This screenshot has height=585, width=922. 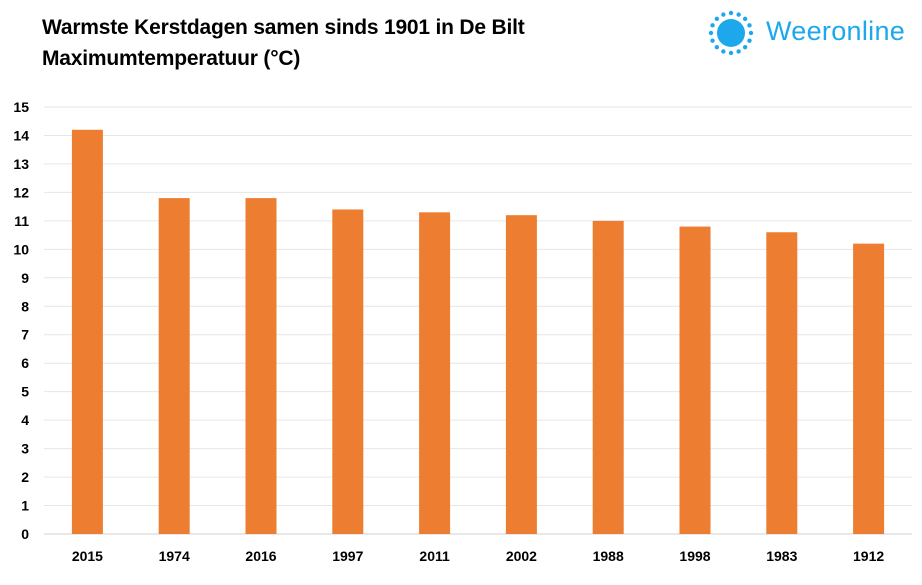 I want to click on y-tick-label: 15, so click(x=21, y=107).